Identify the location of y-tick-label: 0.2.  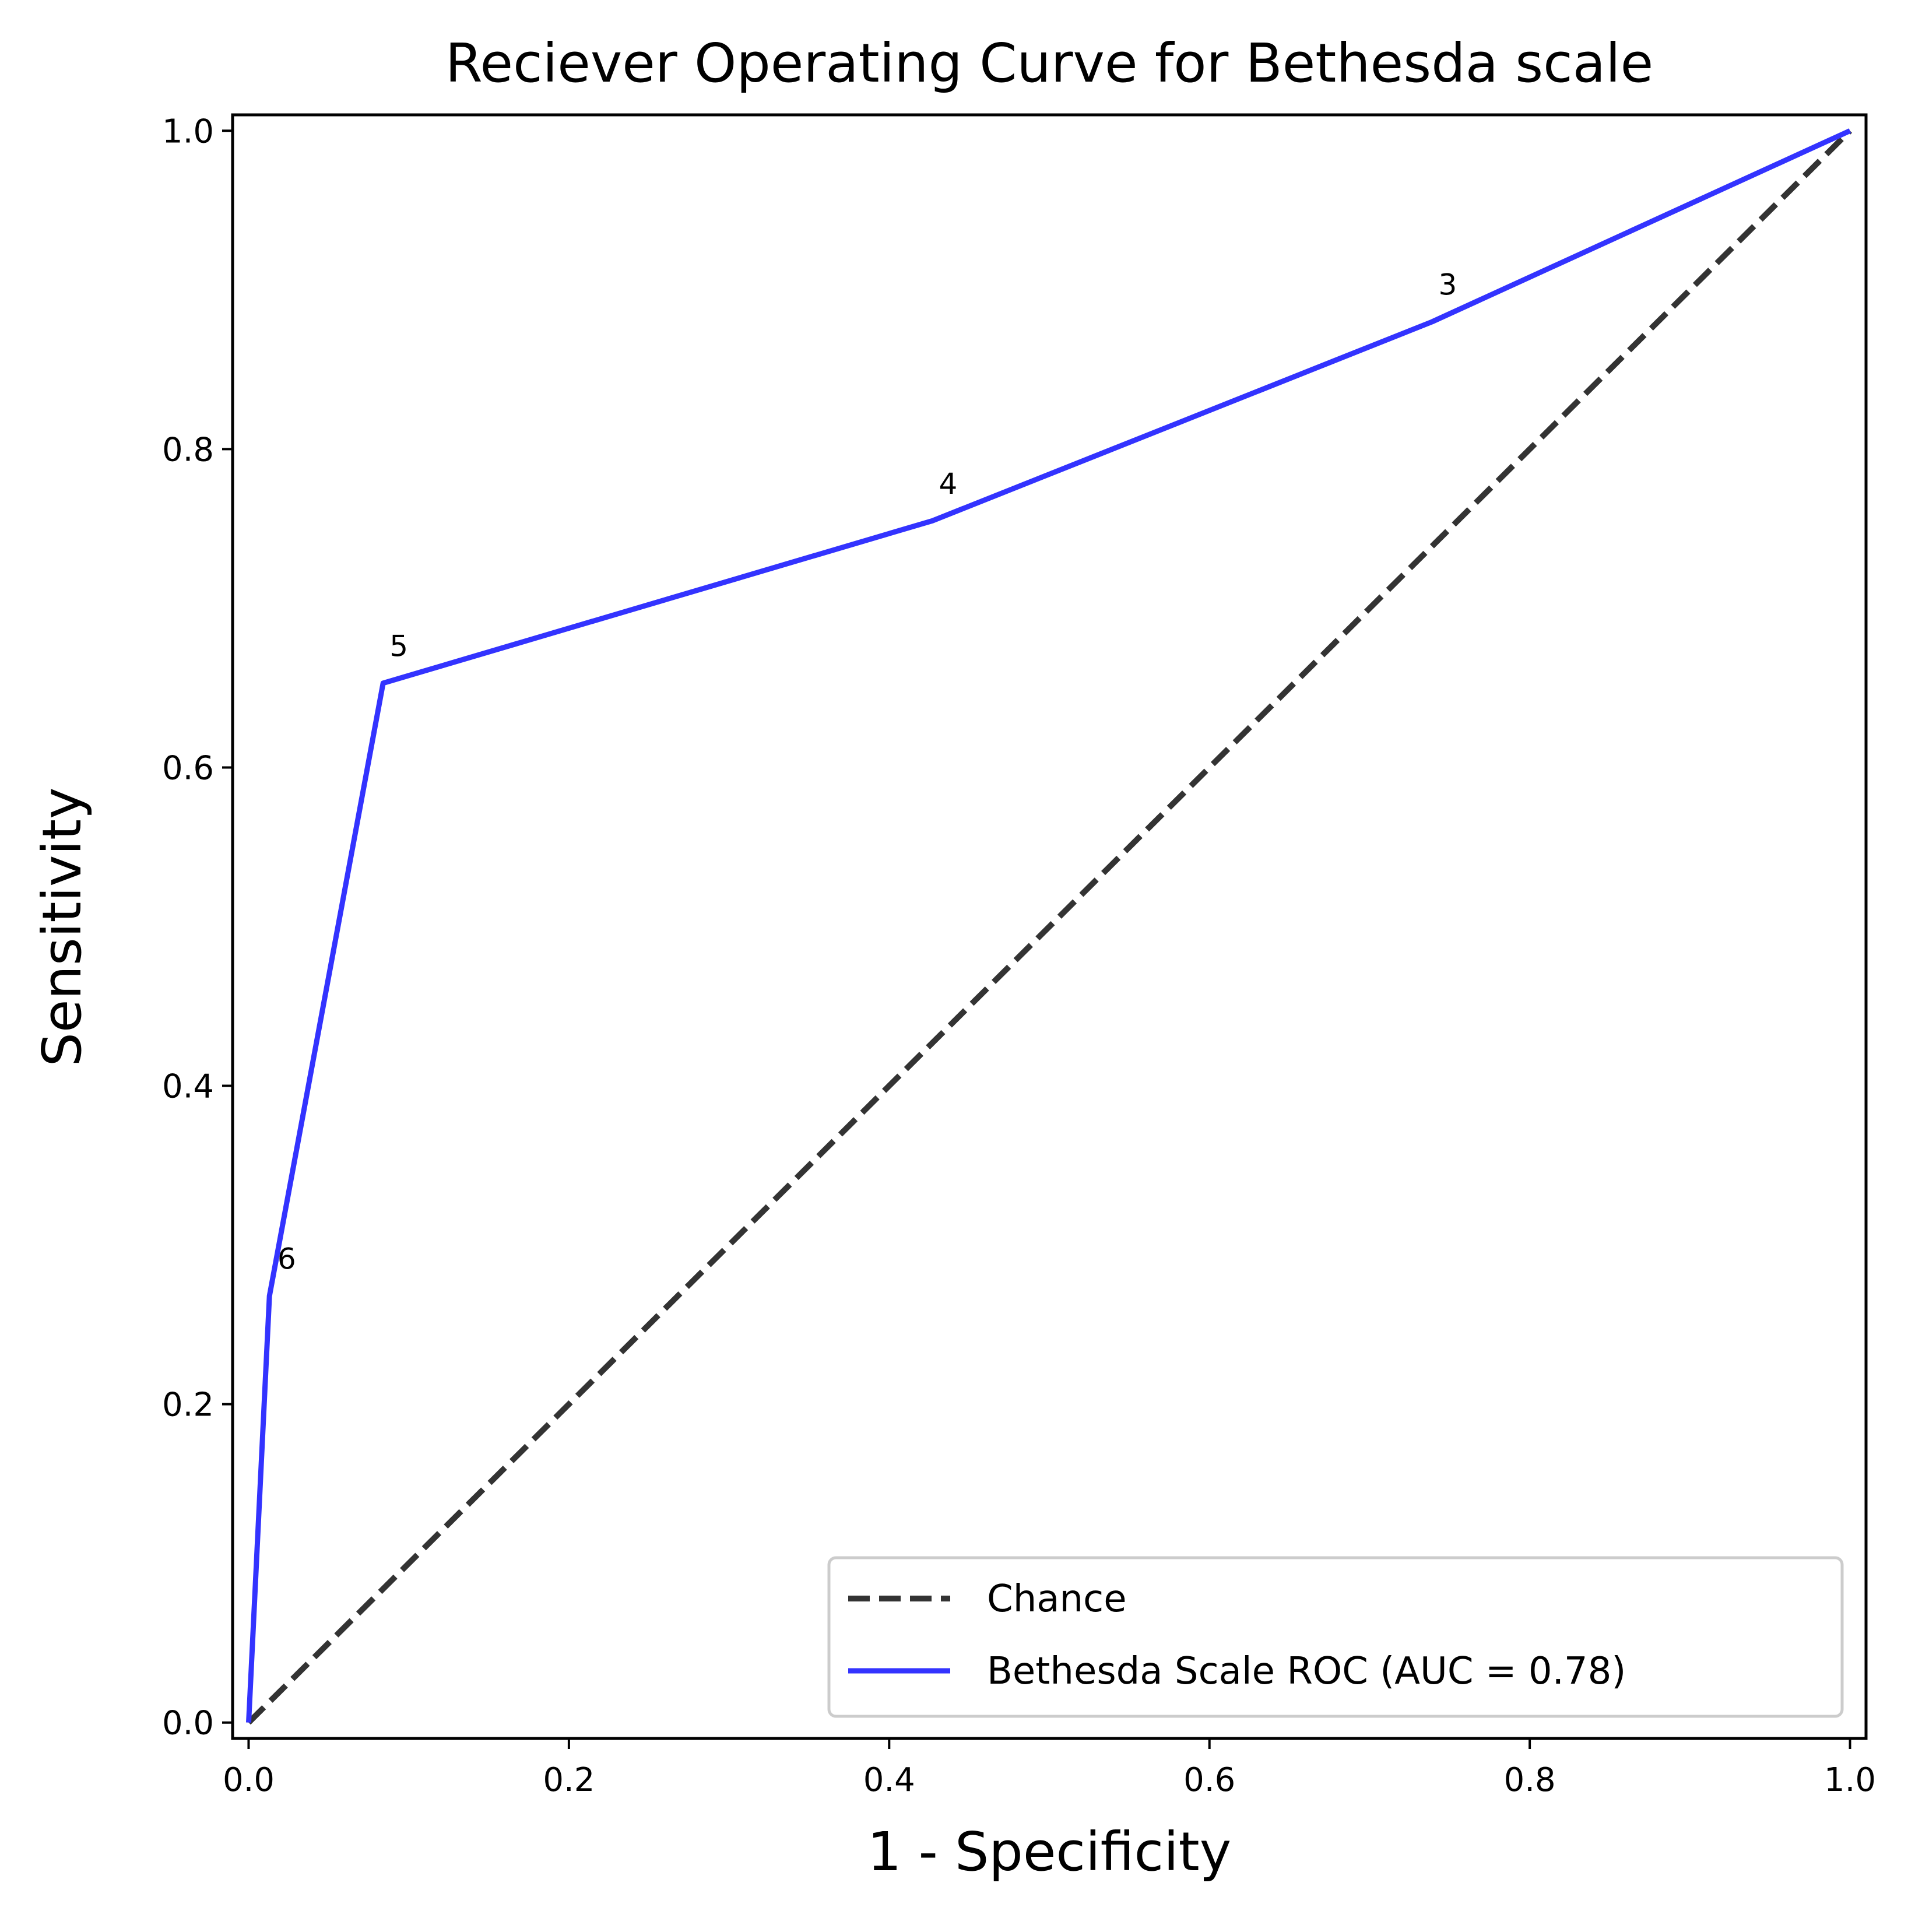
(188, 1405).